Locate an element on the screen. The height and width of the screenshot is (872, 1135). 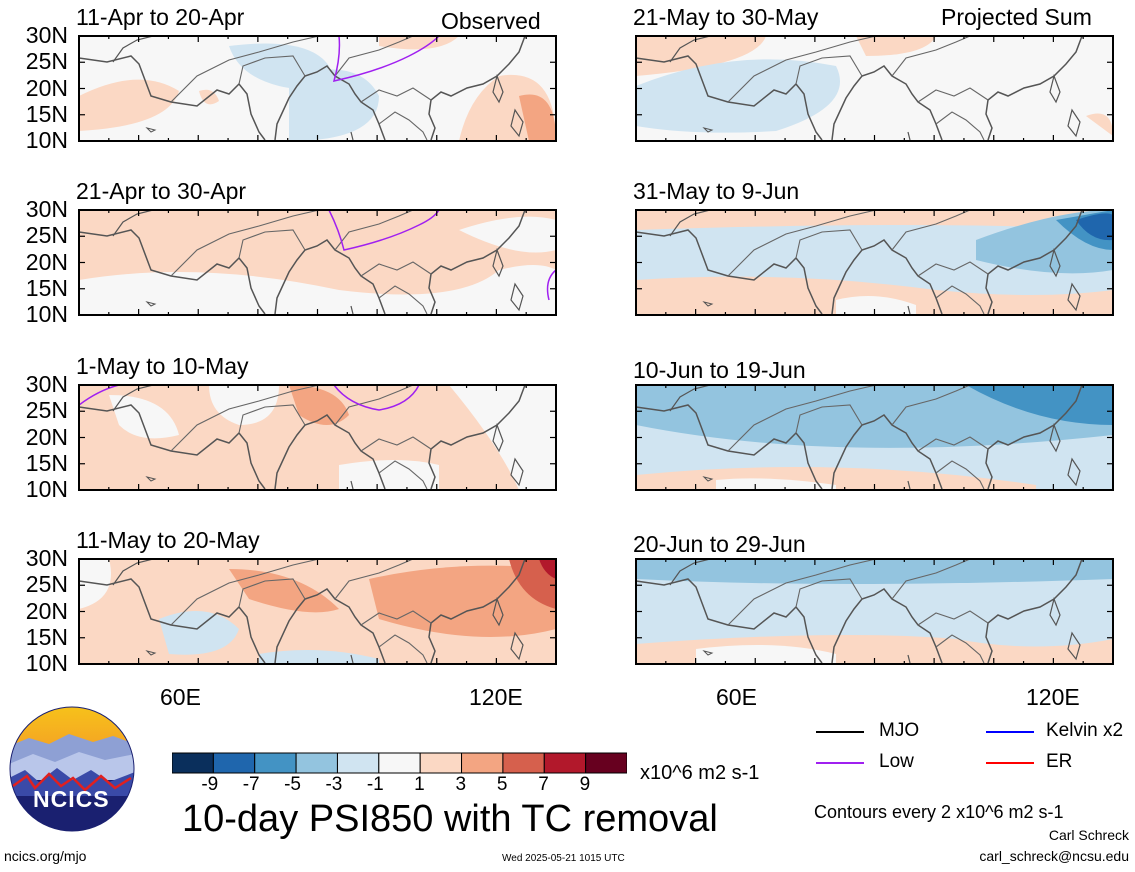
legend-label-kelvin: Kelvin x2 is located at coordinates (1085, 730).